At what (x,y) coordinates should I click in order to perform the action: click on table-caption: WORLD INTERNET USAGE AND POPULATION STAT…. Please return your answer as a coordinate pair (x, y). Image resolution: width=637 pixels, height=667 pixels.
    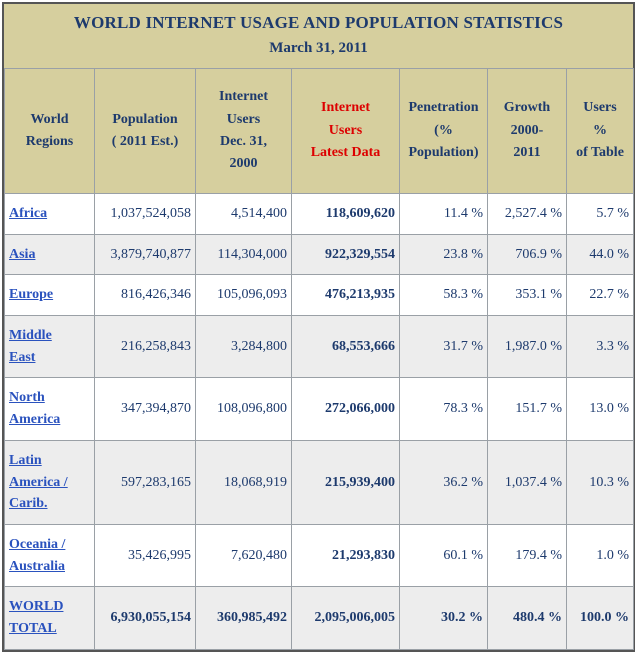
    Looking at the image, I should click on (318, 36).